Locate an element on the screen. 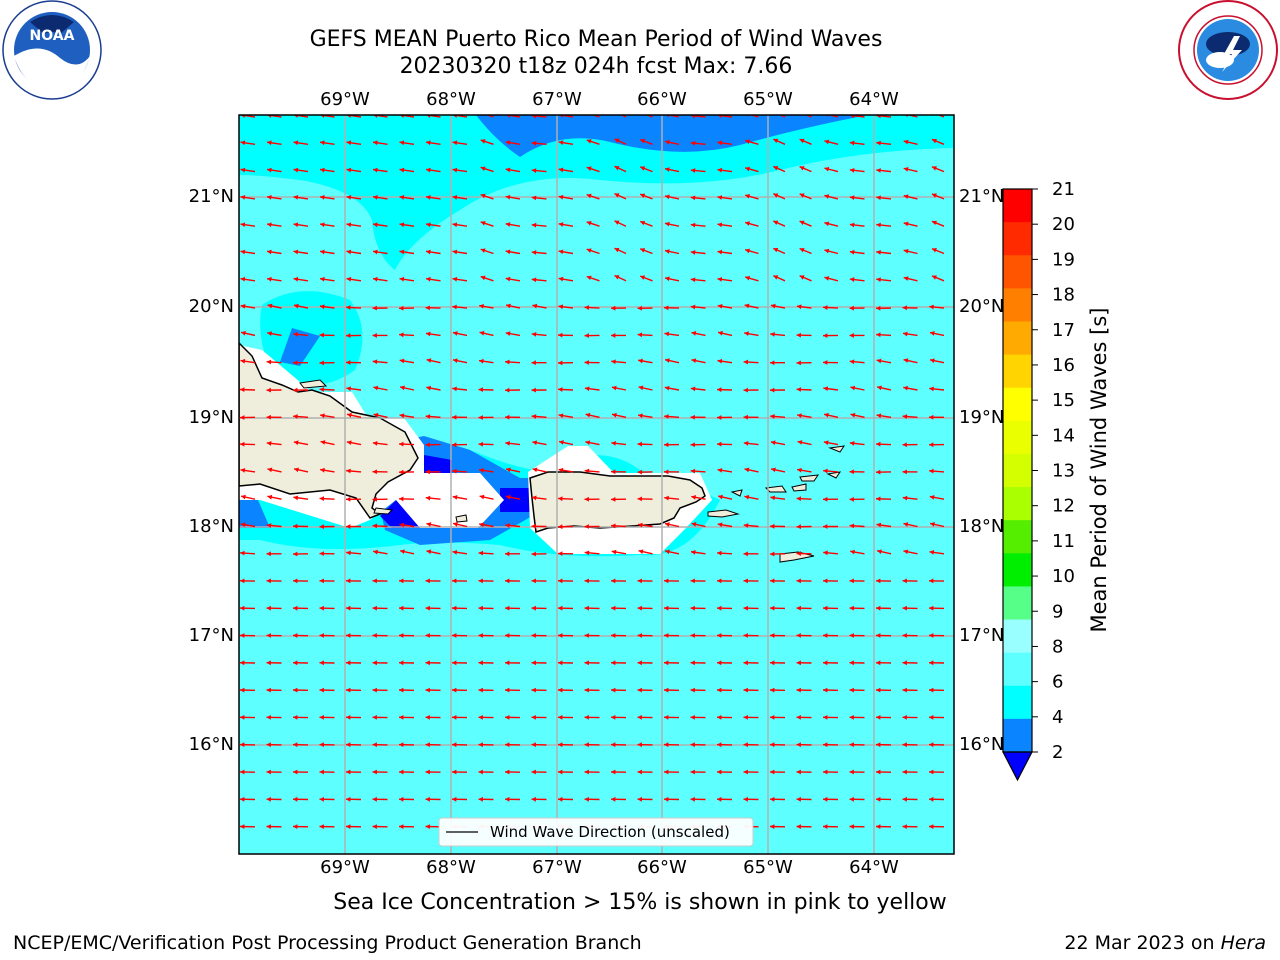 This screenshot has height=960, width=1280. noaa-logo-icon: NOAA is located at coordinates (52, 50).